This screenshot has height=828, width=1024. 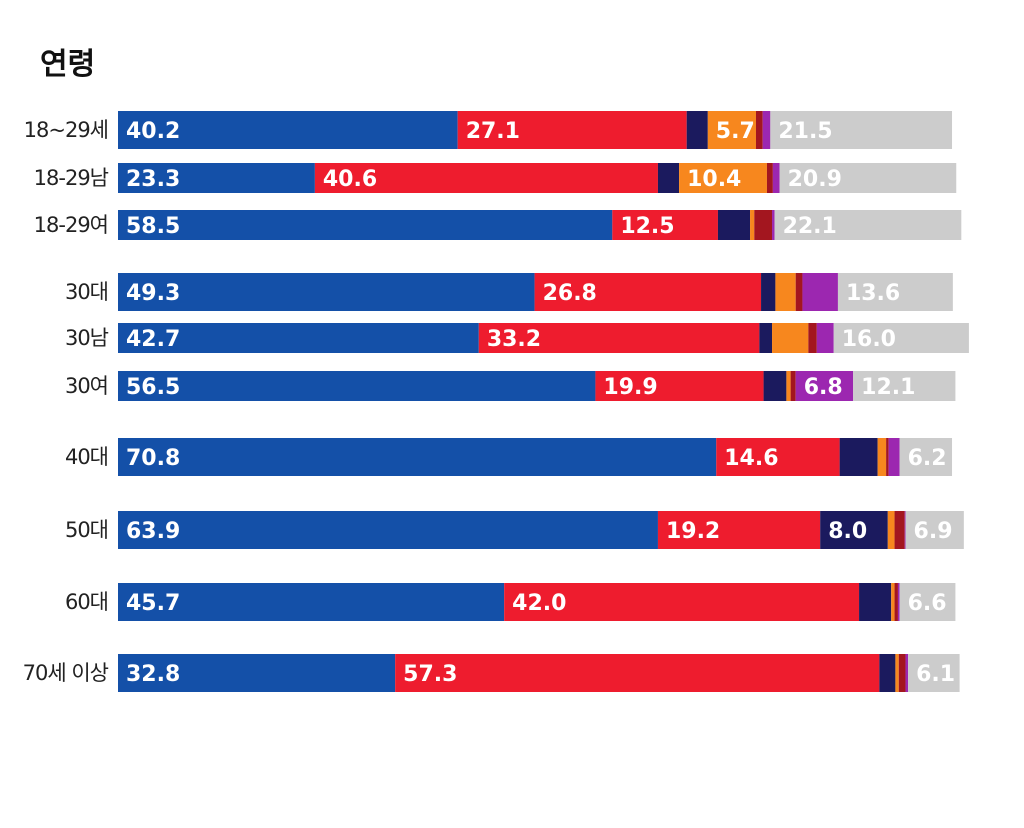 I want to click on bar-value-label: 32.8, so click(x=153, y=674).